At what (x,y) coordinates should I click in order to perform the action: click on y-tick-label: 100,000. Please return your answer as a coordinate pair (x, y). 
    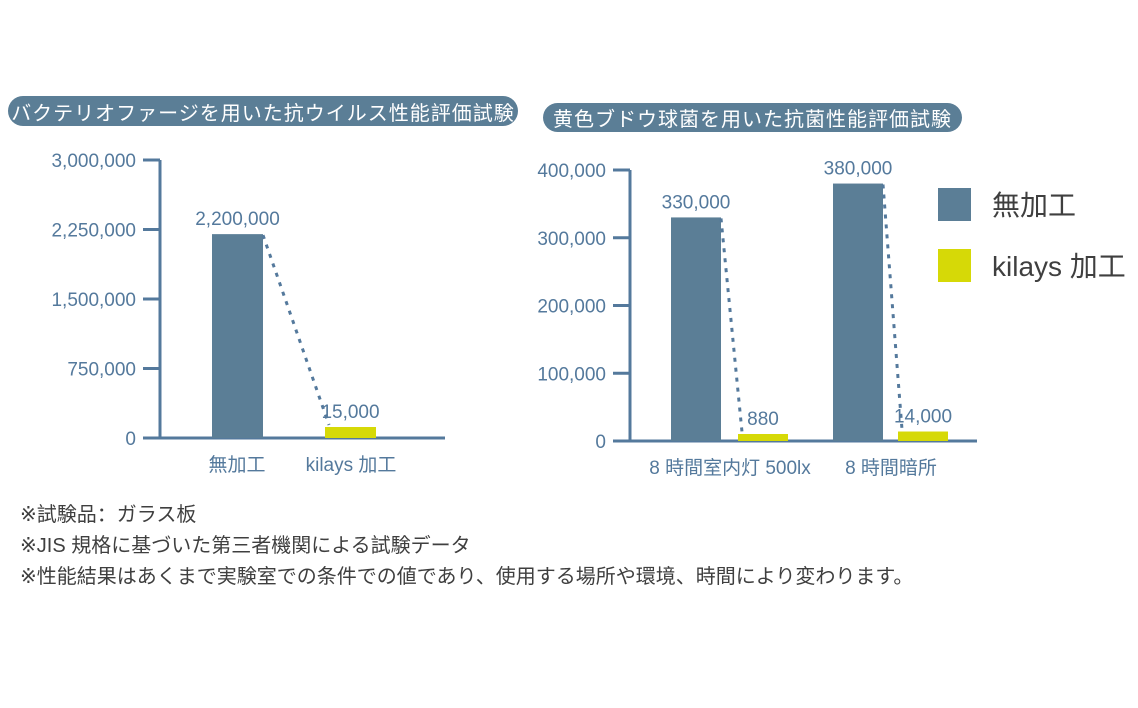
    Looking at the image, I should click on (571, 374).